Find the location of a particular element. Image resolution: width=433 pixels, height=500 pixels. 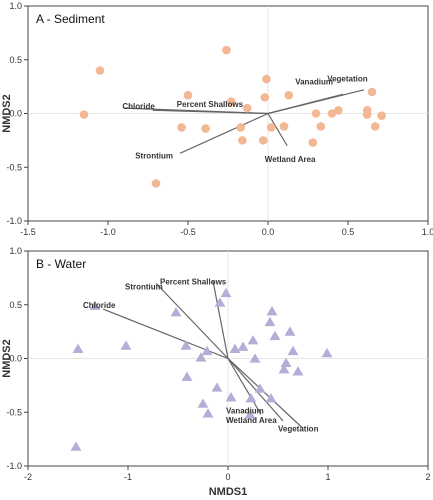

panel-sediment-vectors is located at coordinates (244, 121).